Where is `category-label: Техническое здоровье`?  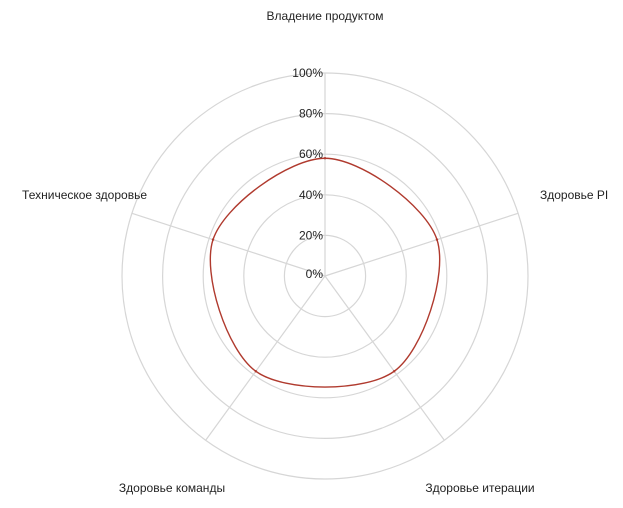
category-label: Техническое здоровье is located at coordinates (84, 195).